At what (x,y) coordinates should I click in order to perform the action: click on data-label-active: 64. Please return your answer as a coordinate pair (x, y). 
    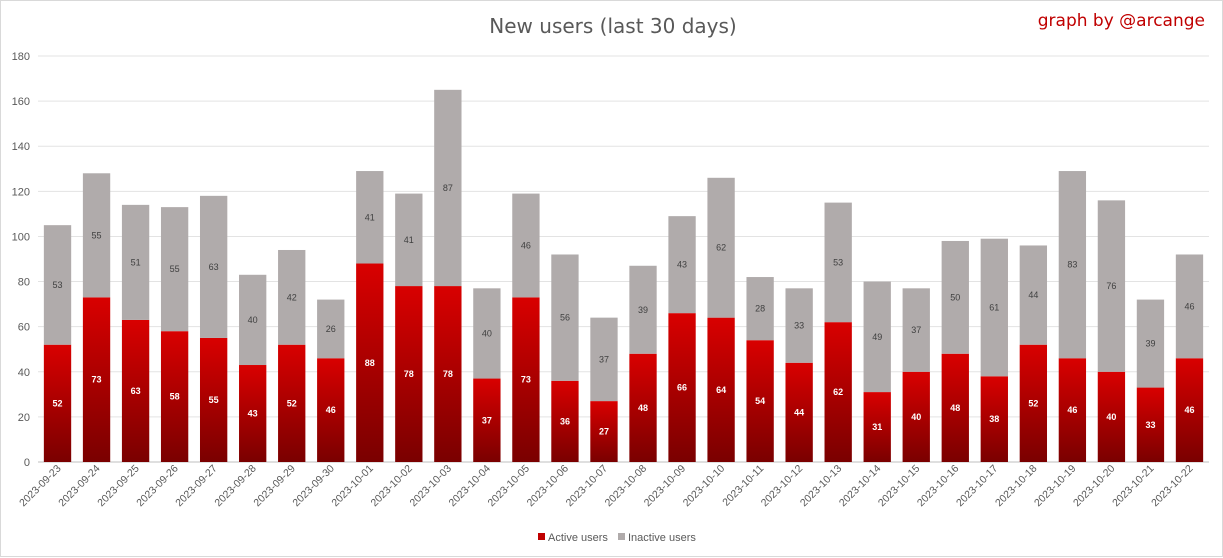
    Looking at the image, I should click on (721, 390).